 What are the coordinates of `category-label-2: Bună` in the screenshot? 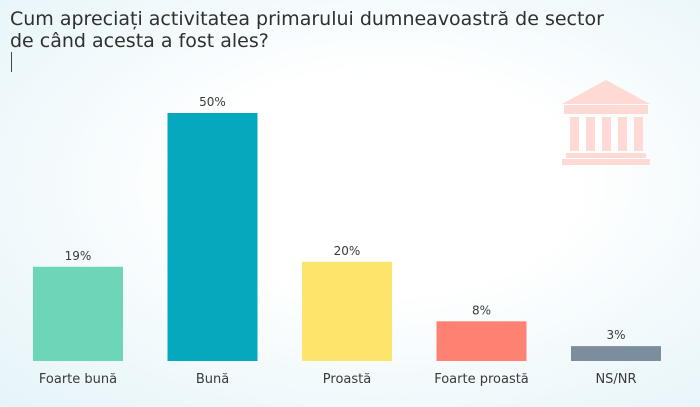 It's located at (212, 379).